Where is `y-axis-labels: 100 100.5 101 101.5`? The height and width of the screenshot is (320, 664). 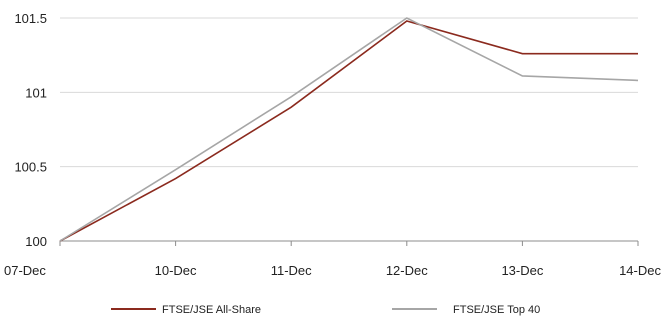 y-axis-labels: 100 100.5 101 101.5 is located at coordinates (30, 130).